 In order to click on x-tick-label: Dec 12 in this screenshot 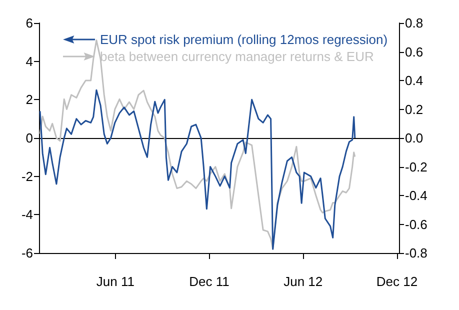, I will do `click(397, 281)`.